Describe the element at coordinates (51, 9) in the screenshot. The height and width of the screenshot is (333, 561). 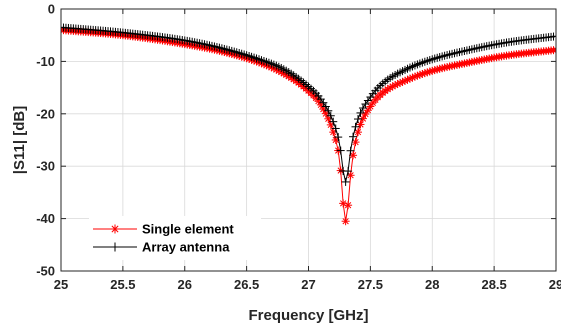
I see `y-tick-label: 0` at that location.